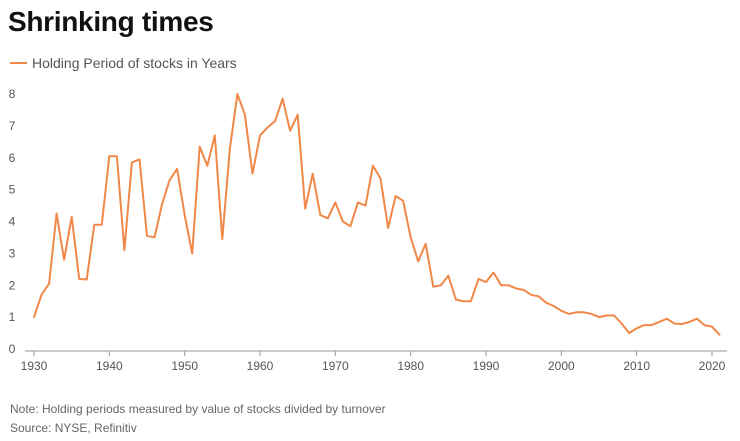  What do you see at coordinates (34, 366) in the screenshot?
I see `x-tick-label: 1930` at bounding box center [34, 366].